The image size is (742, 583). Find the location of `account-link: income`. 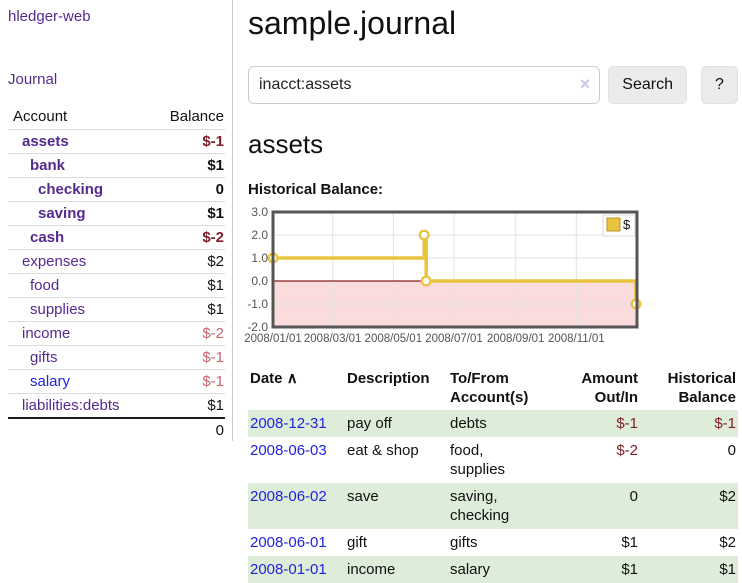

account-link: income is located at coordinates (46, 333).